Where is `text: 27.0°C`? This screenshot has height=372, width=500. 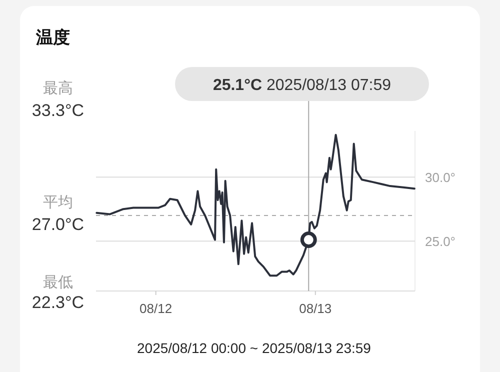 text: 27.0°C is located at coordinates (58, 224).